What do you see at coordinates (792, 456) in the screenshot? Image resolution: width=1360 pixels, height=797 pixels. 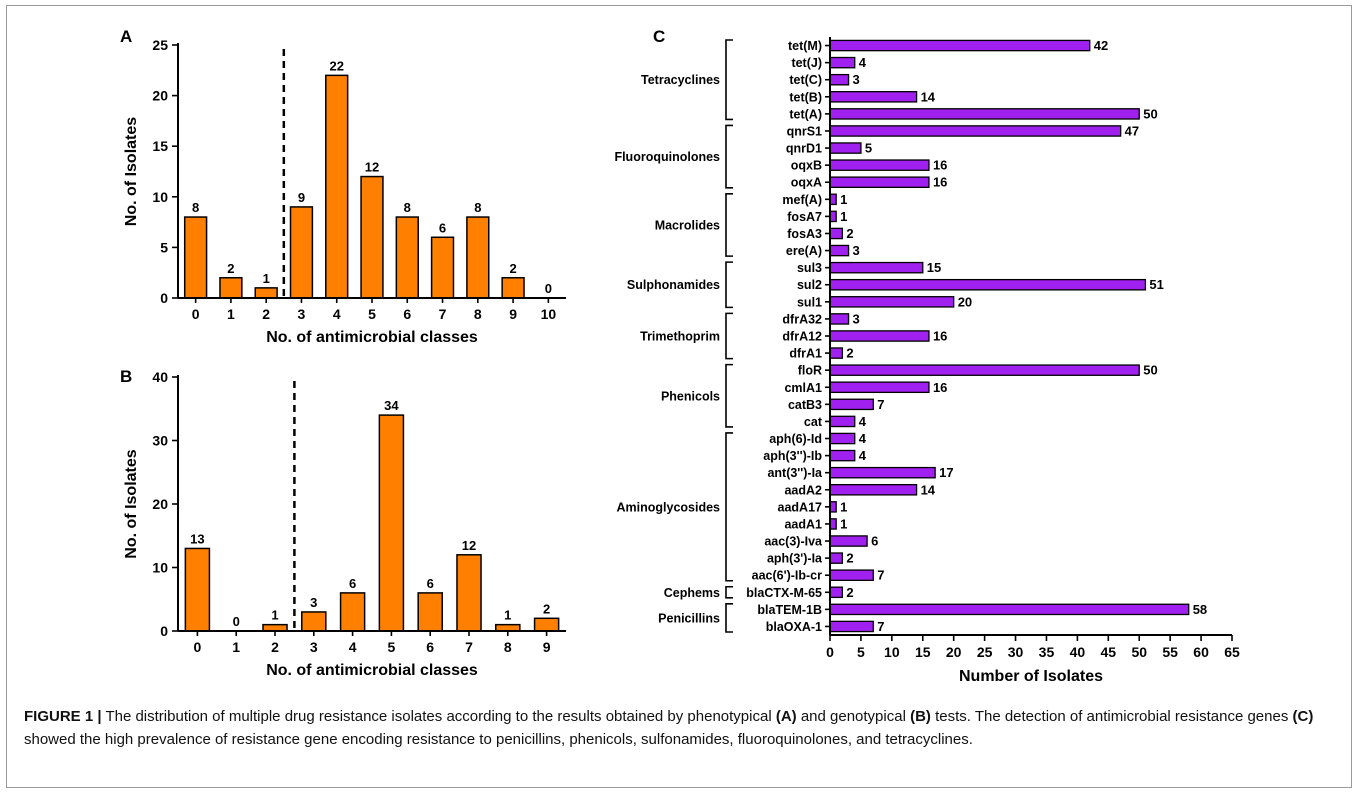 I see `panel-c-gene-label: aph(3'')-Ib` at bounding box center [792, 456].